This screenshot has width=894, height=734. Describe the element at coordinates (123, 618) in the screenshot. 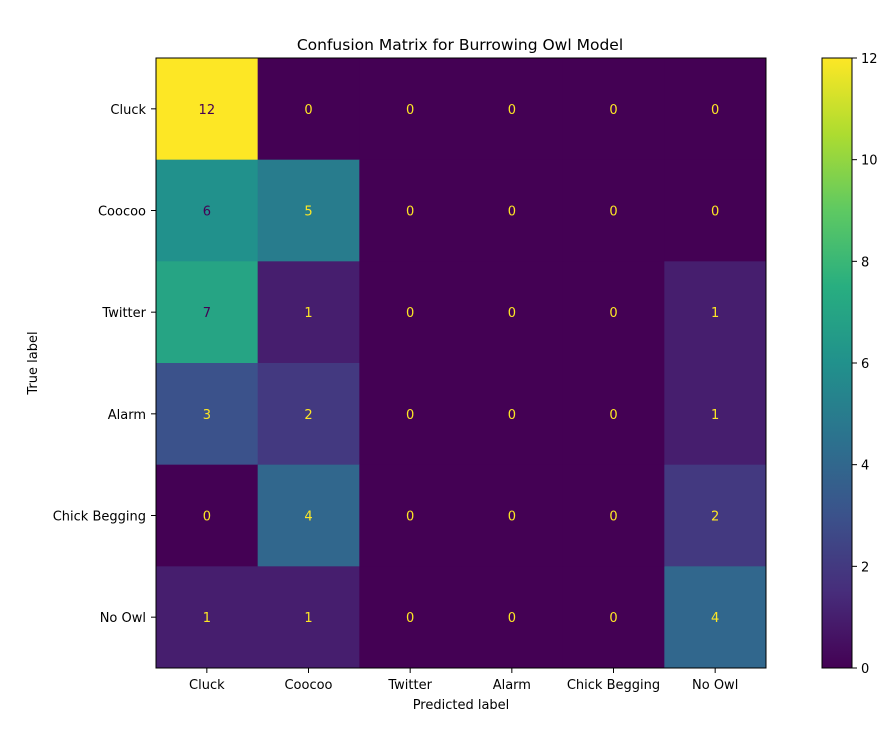

I see `y-tick-label: No Owl` at that location.